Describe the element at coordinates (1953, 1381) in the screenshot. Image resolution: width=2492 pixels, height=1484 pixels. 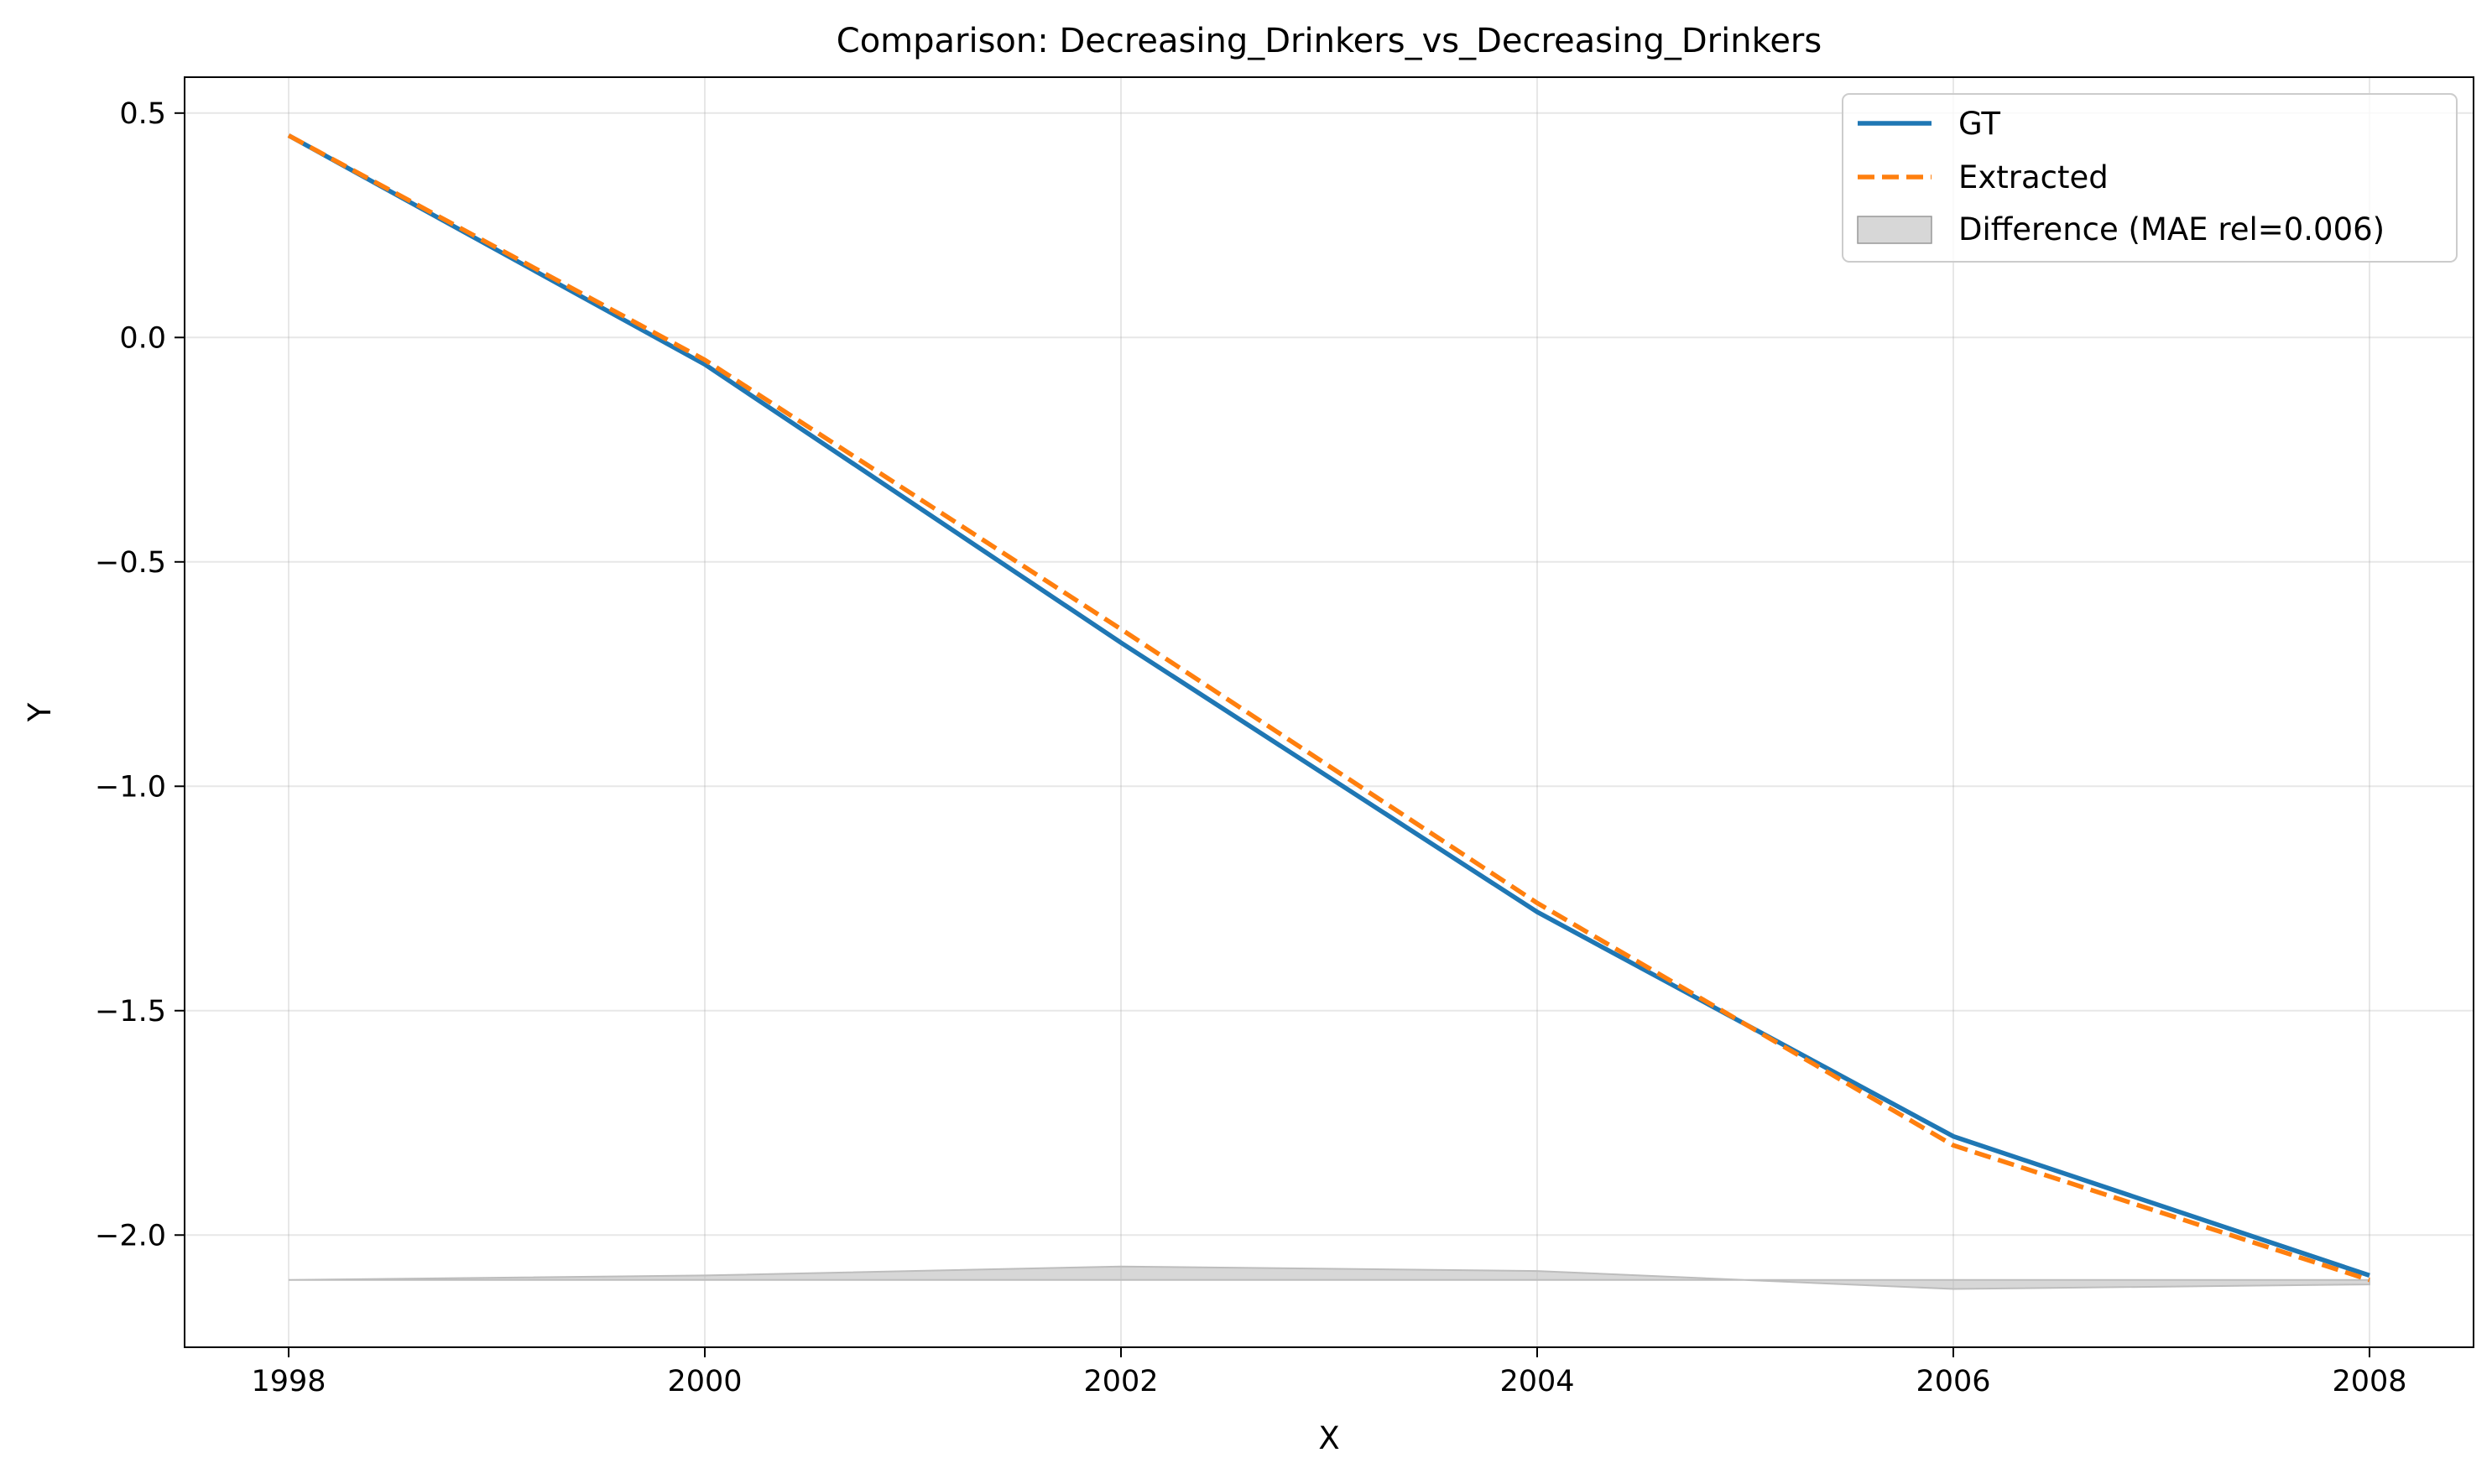
I see `x-tick-label: 2006` at that location.